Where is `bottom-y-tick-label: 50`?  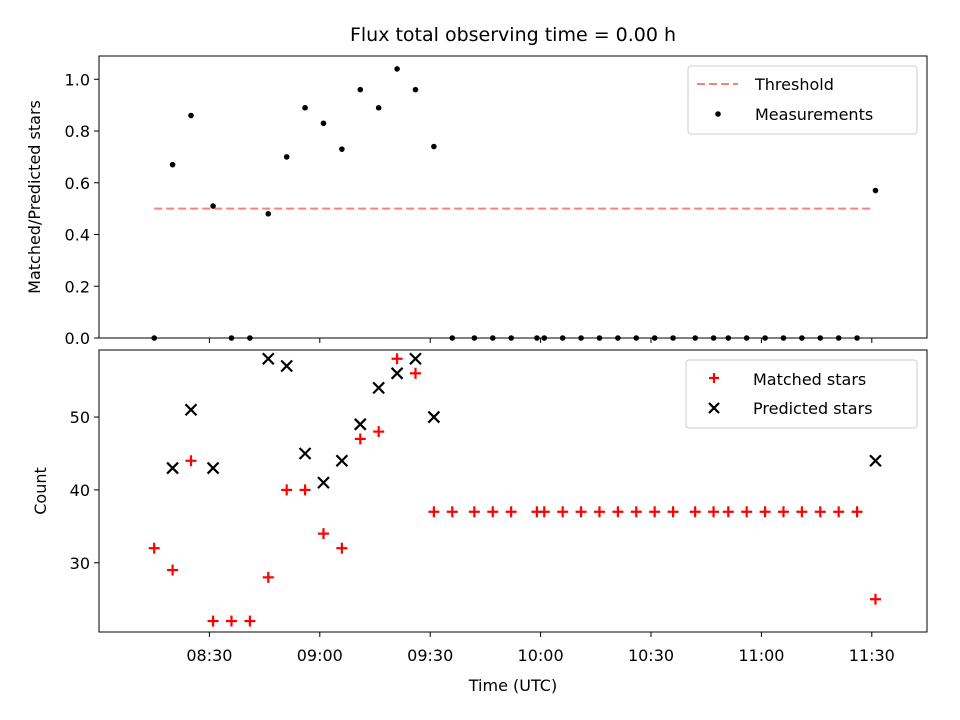 bottom-y-tick-label: 50 is located at coordinates (80, 417).